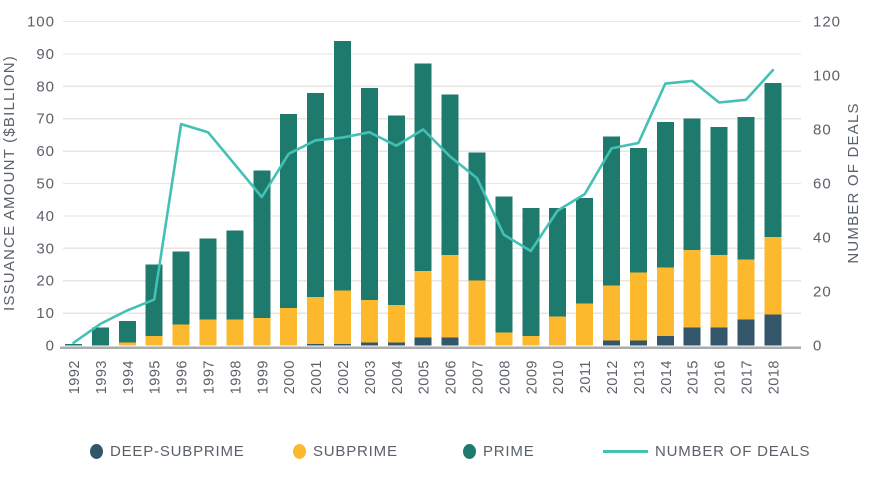  What do you see at coordinates (369, 194) in the screenshot?
I see `bar-segment-2003-prime` at bounding box center [369, 194].